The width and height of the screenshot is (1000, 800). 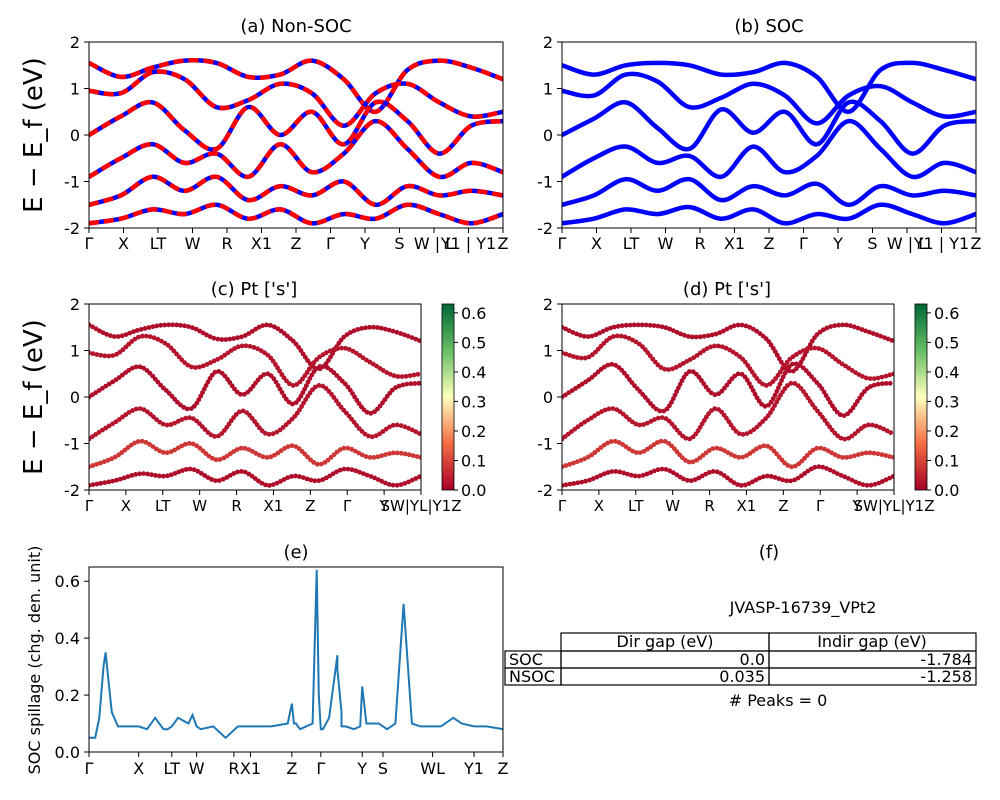 I want to click on colorbar-tick-label: 0.5, so click(x=473, y=342).